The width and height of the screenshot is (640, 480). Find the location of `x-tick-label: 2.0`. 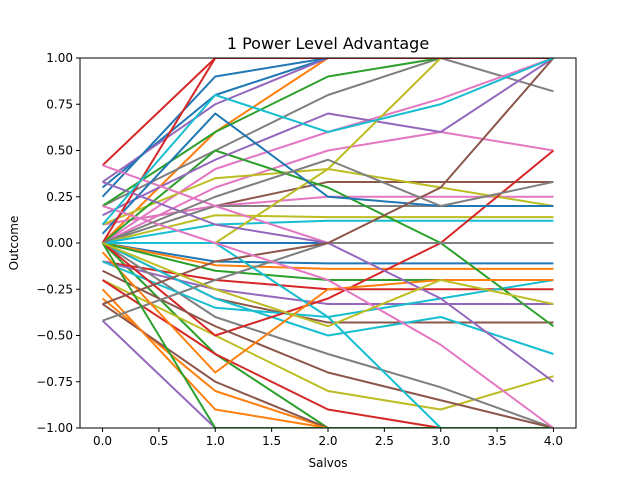

x-tick-label: 2.0 is located at coordinates (327, 441).